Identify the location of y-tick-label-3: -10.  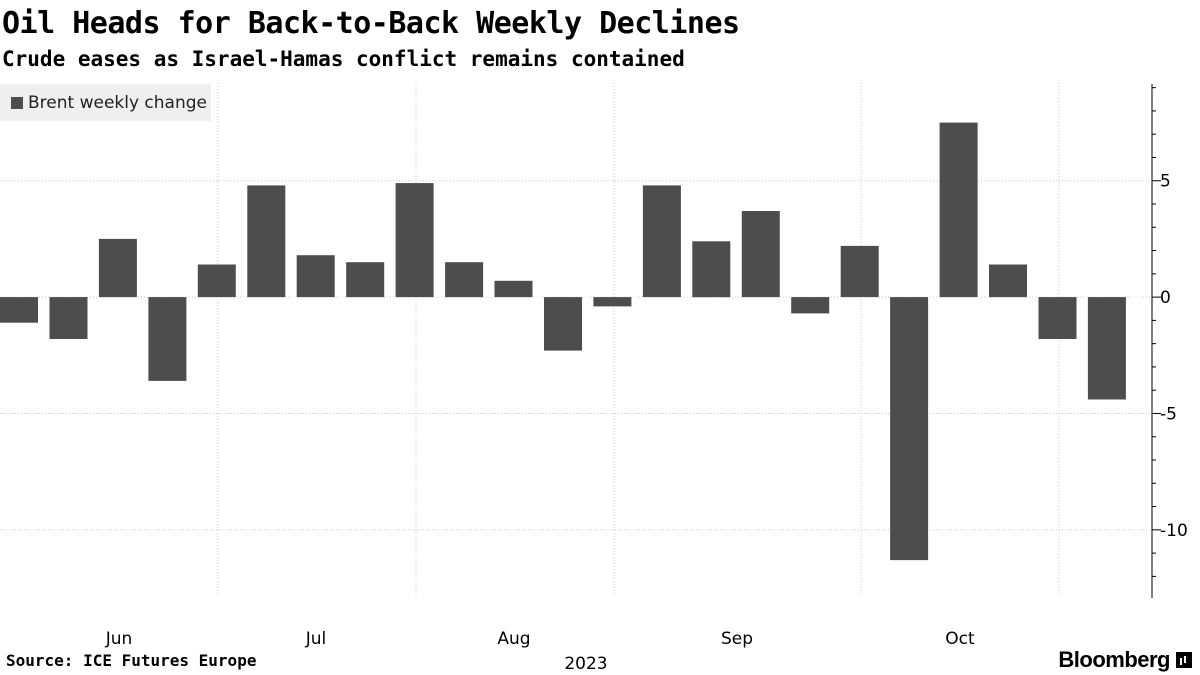
(1174, 531).